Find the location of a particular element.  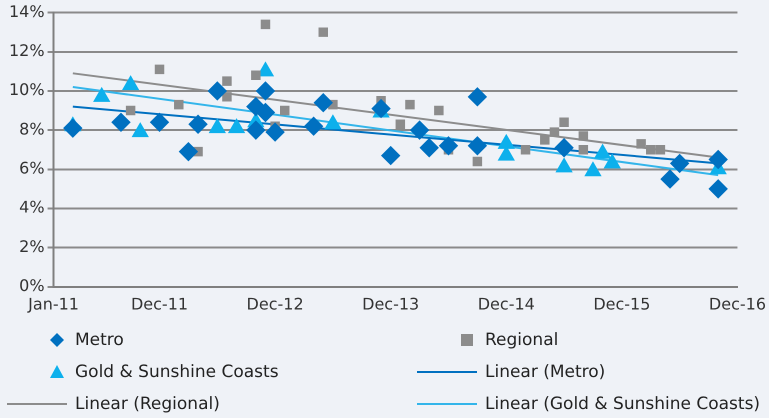

x-tick-label: Dec-11 is located at coordinates (159, 304).